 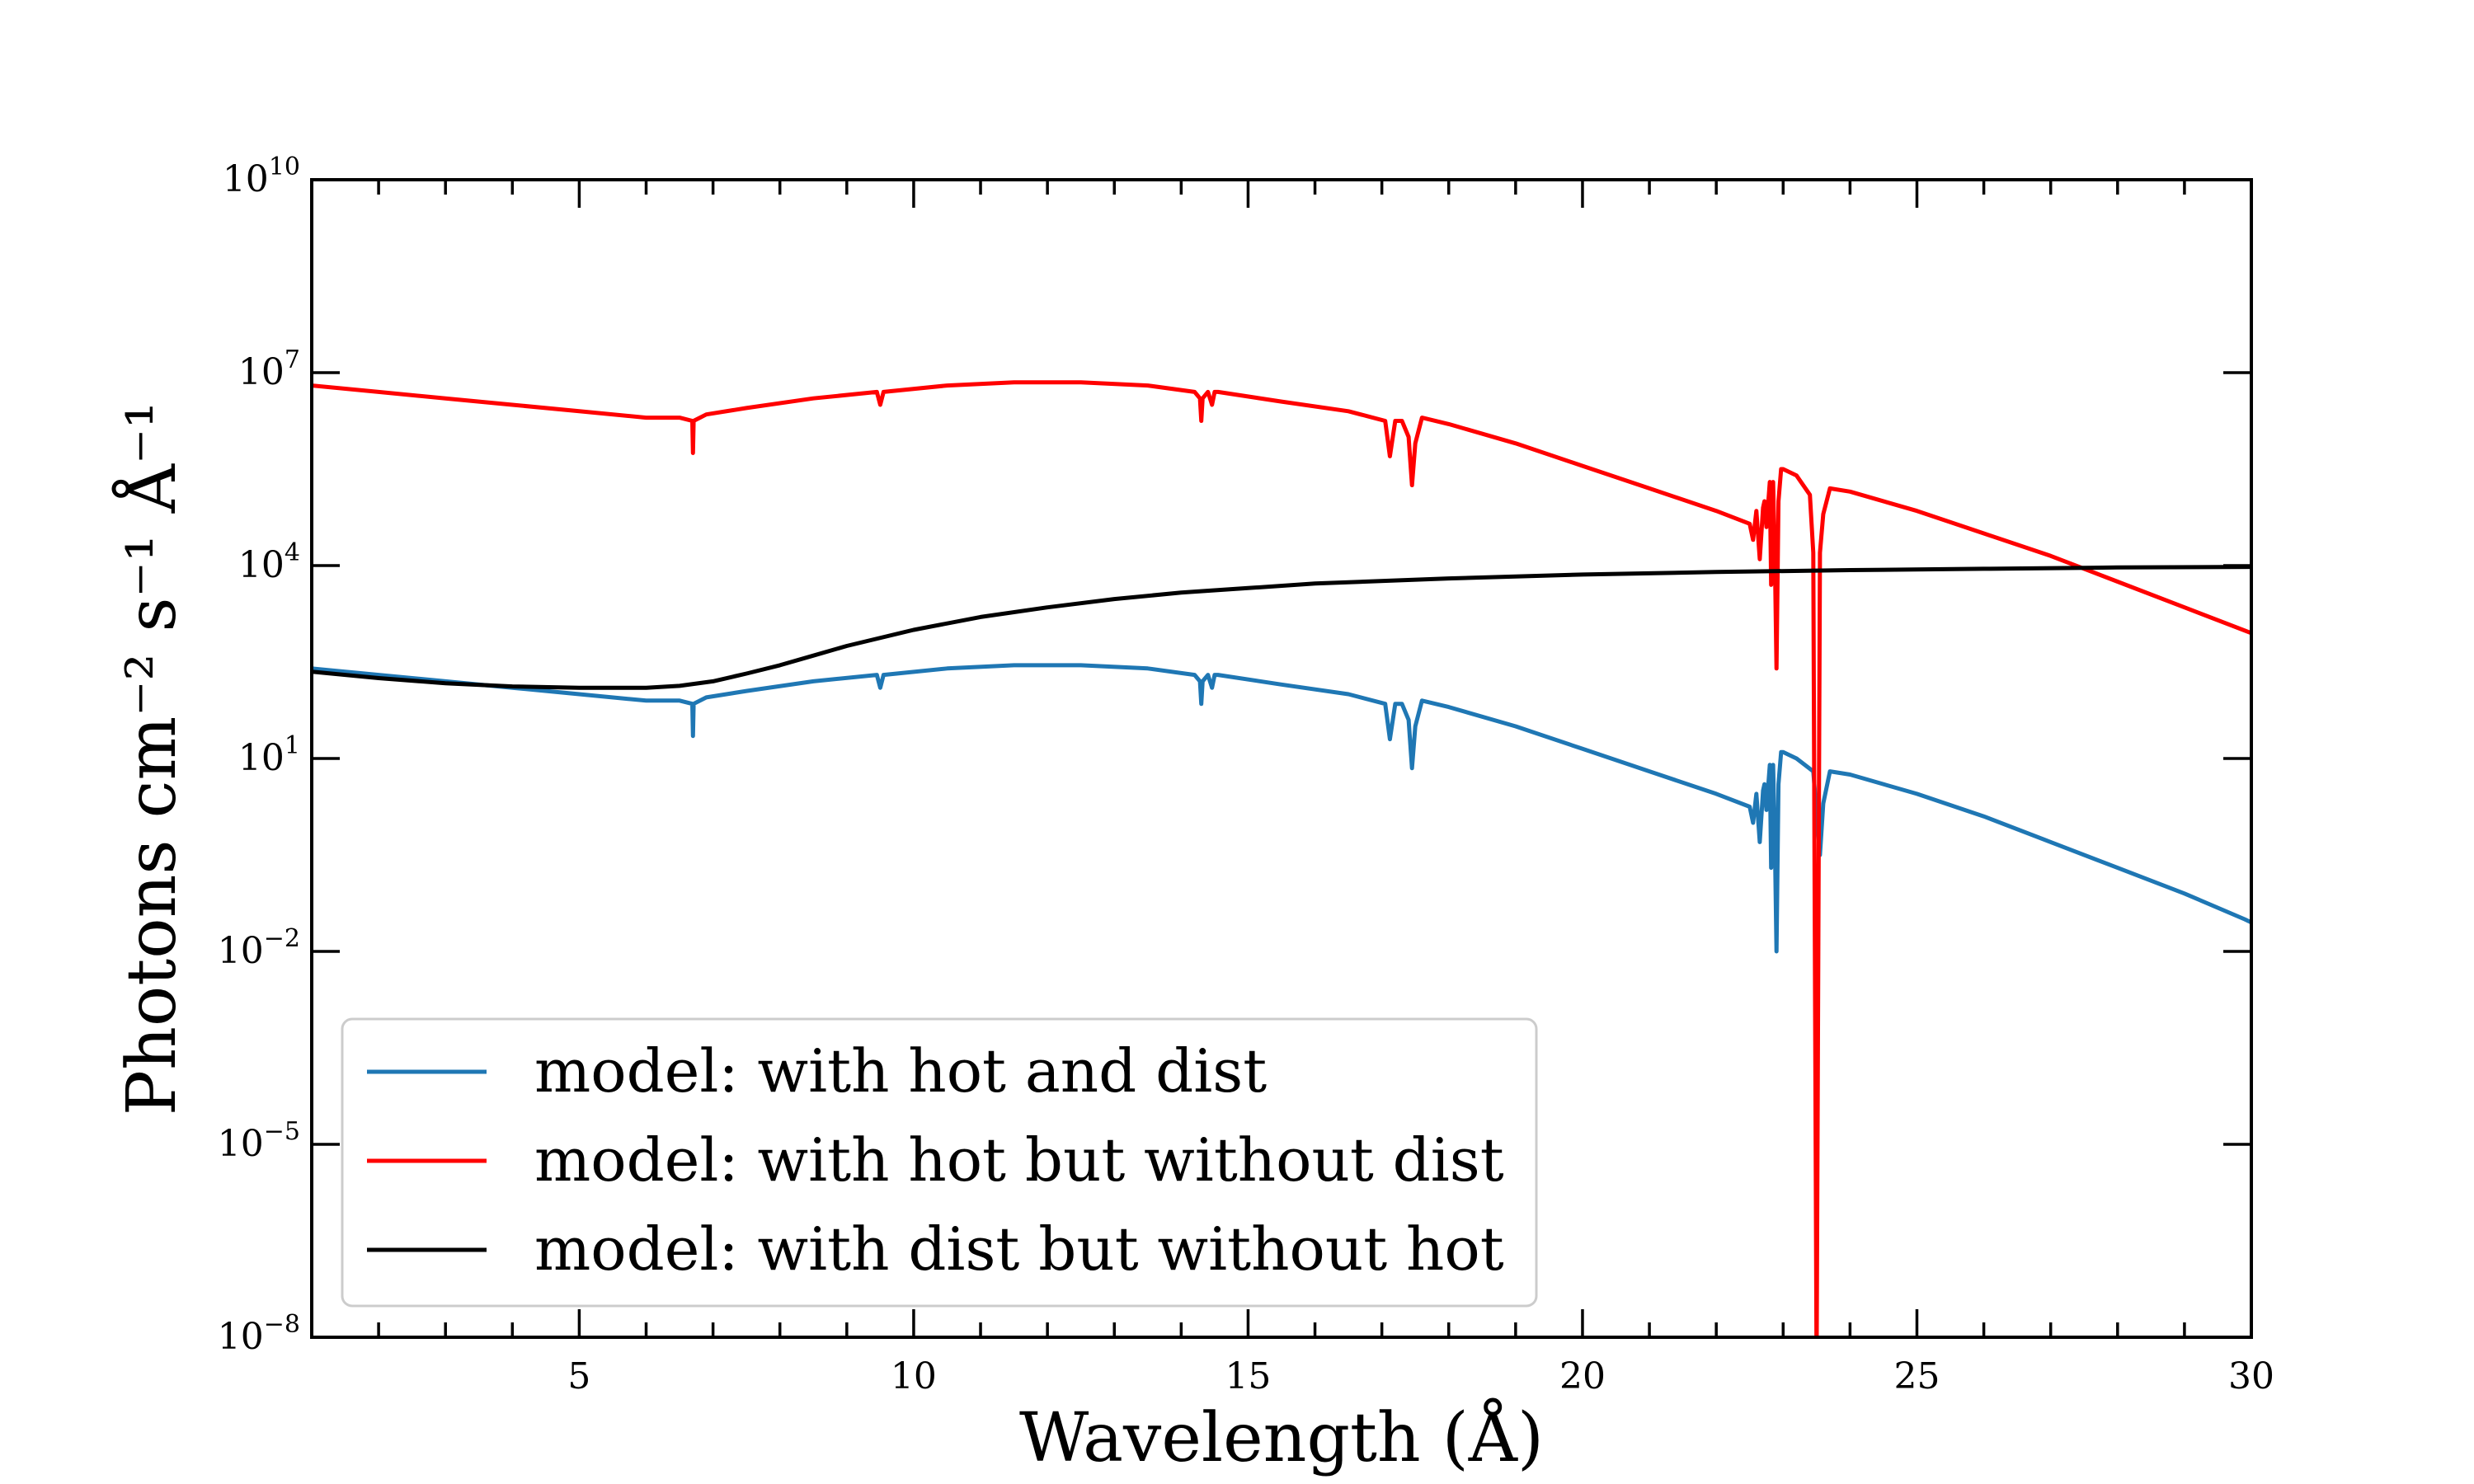 I want to click on x-tick-label: 20, so click(x=1582, y=1376).